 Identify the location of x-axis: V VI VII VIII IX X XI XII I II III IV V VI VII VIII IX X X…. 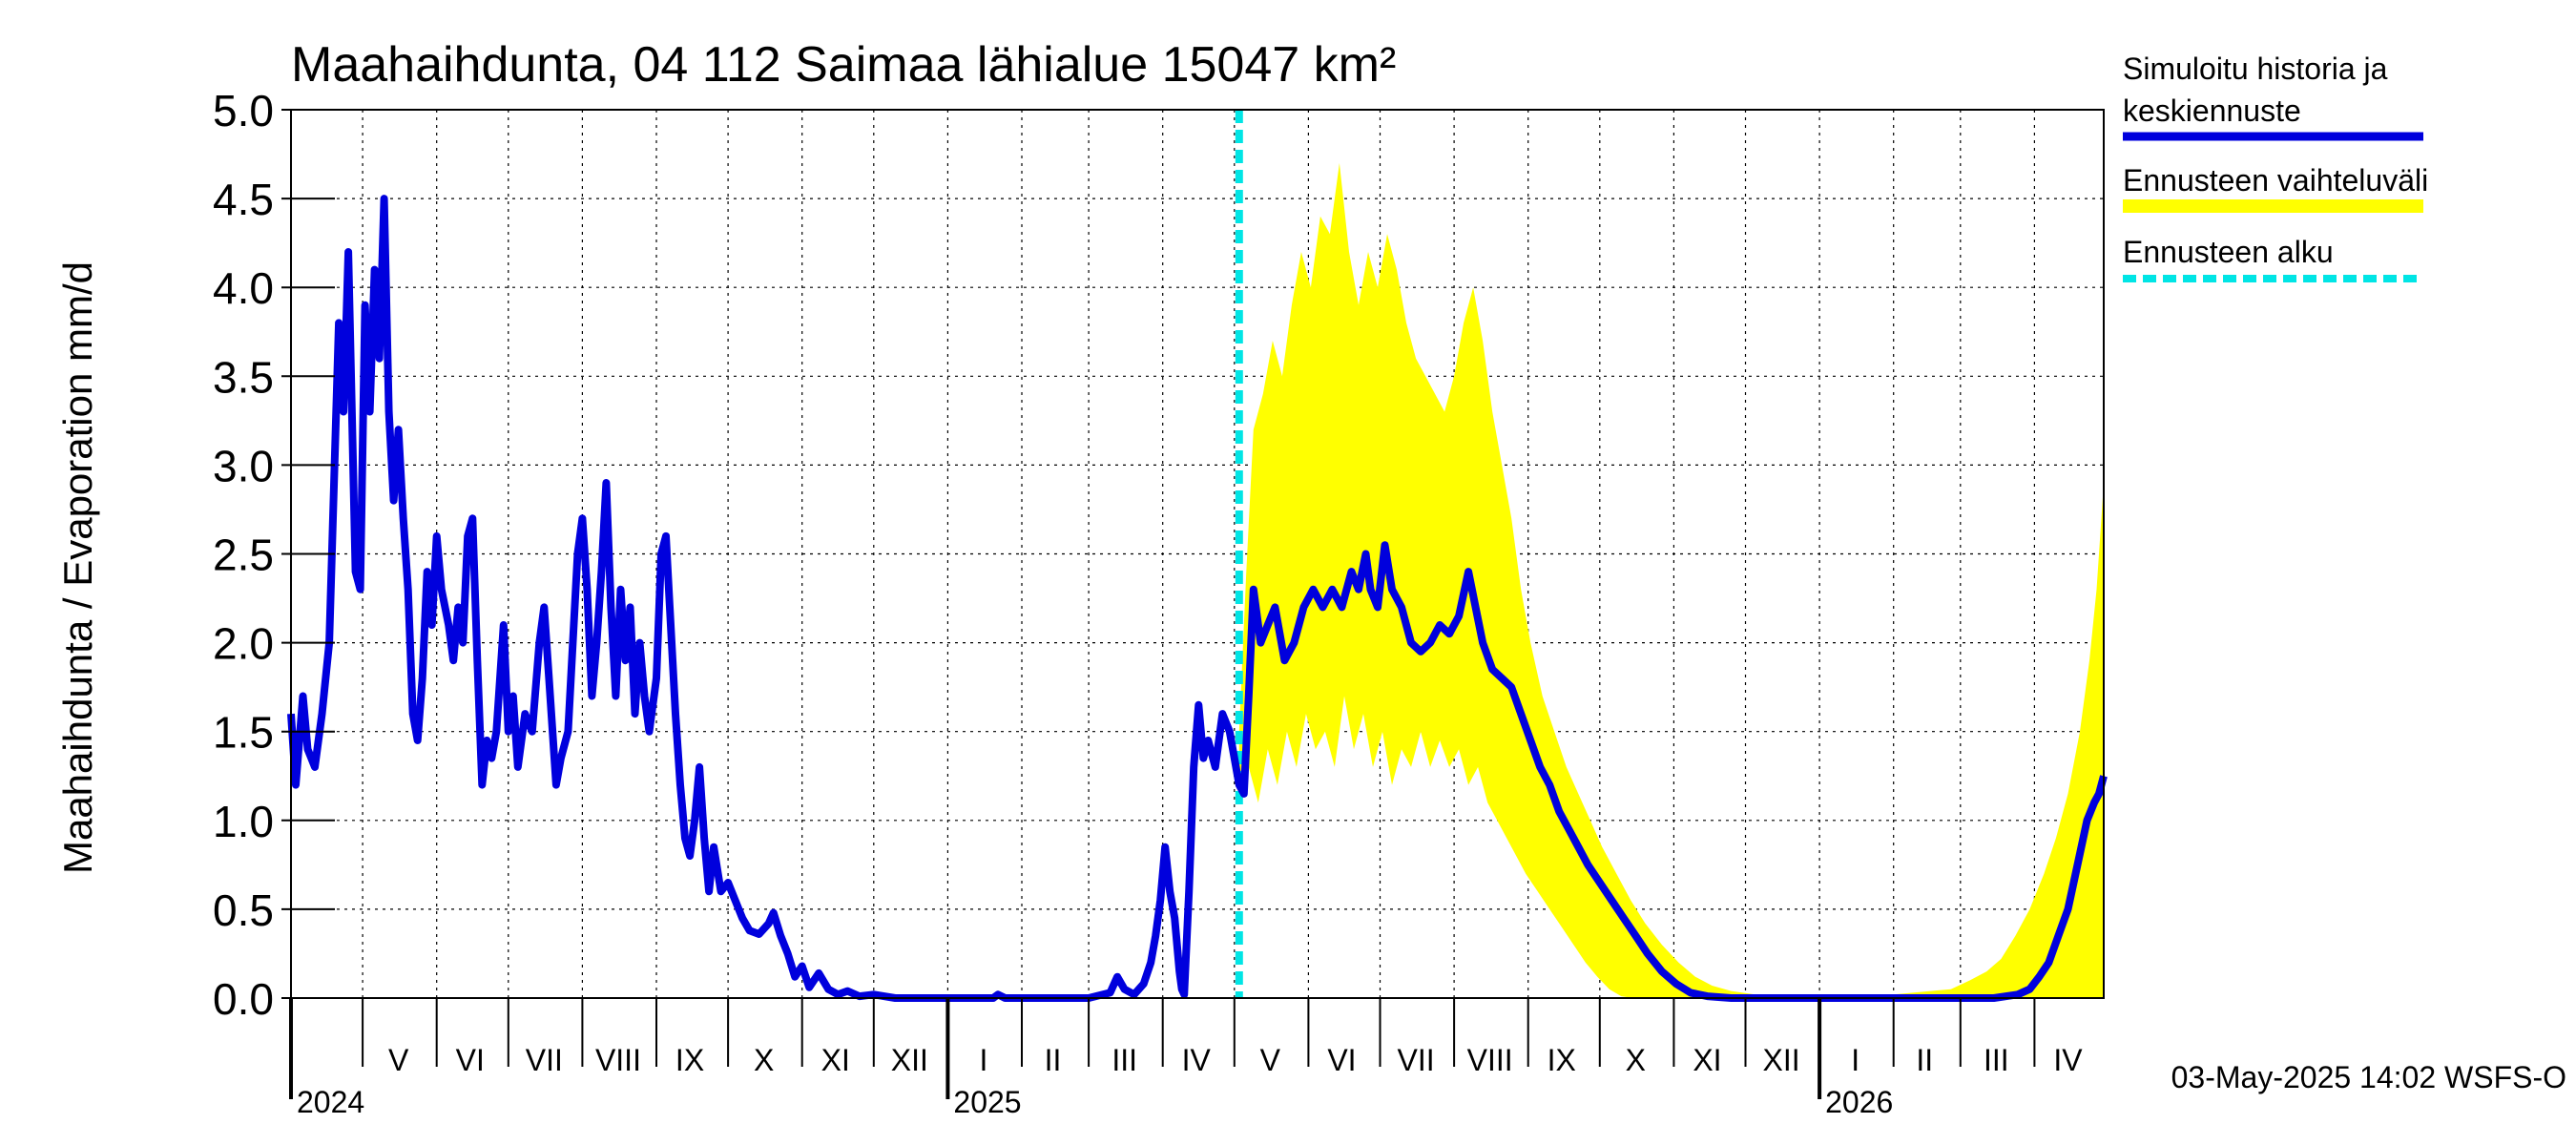
(1186, 1058).